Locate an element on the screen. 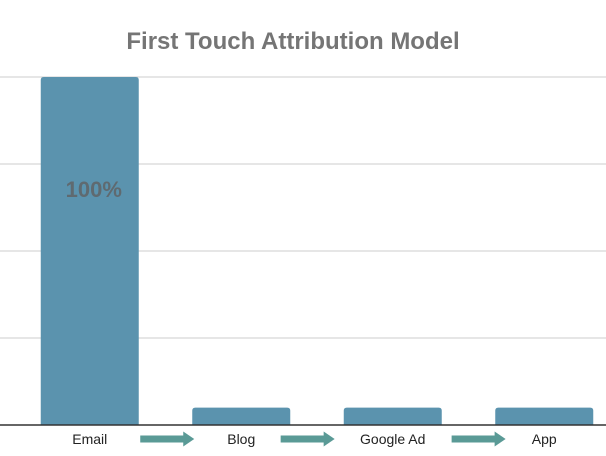  data-labels: 100% is located at coordinates (94, 189).